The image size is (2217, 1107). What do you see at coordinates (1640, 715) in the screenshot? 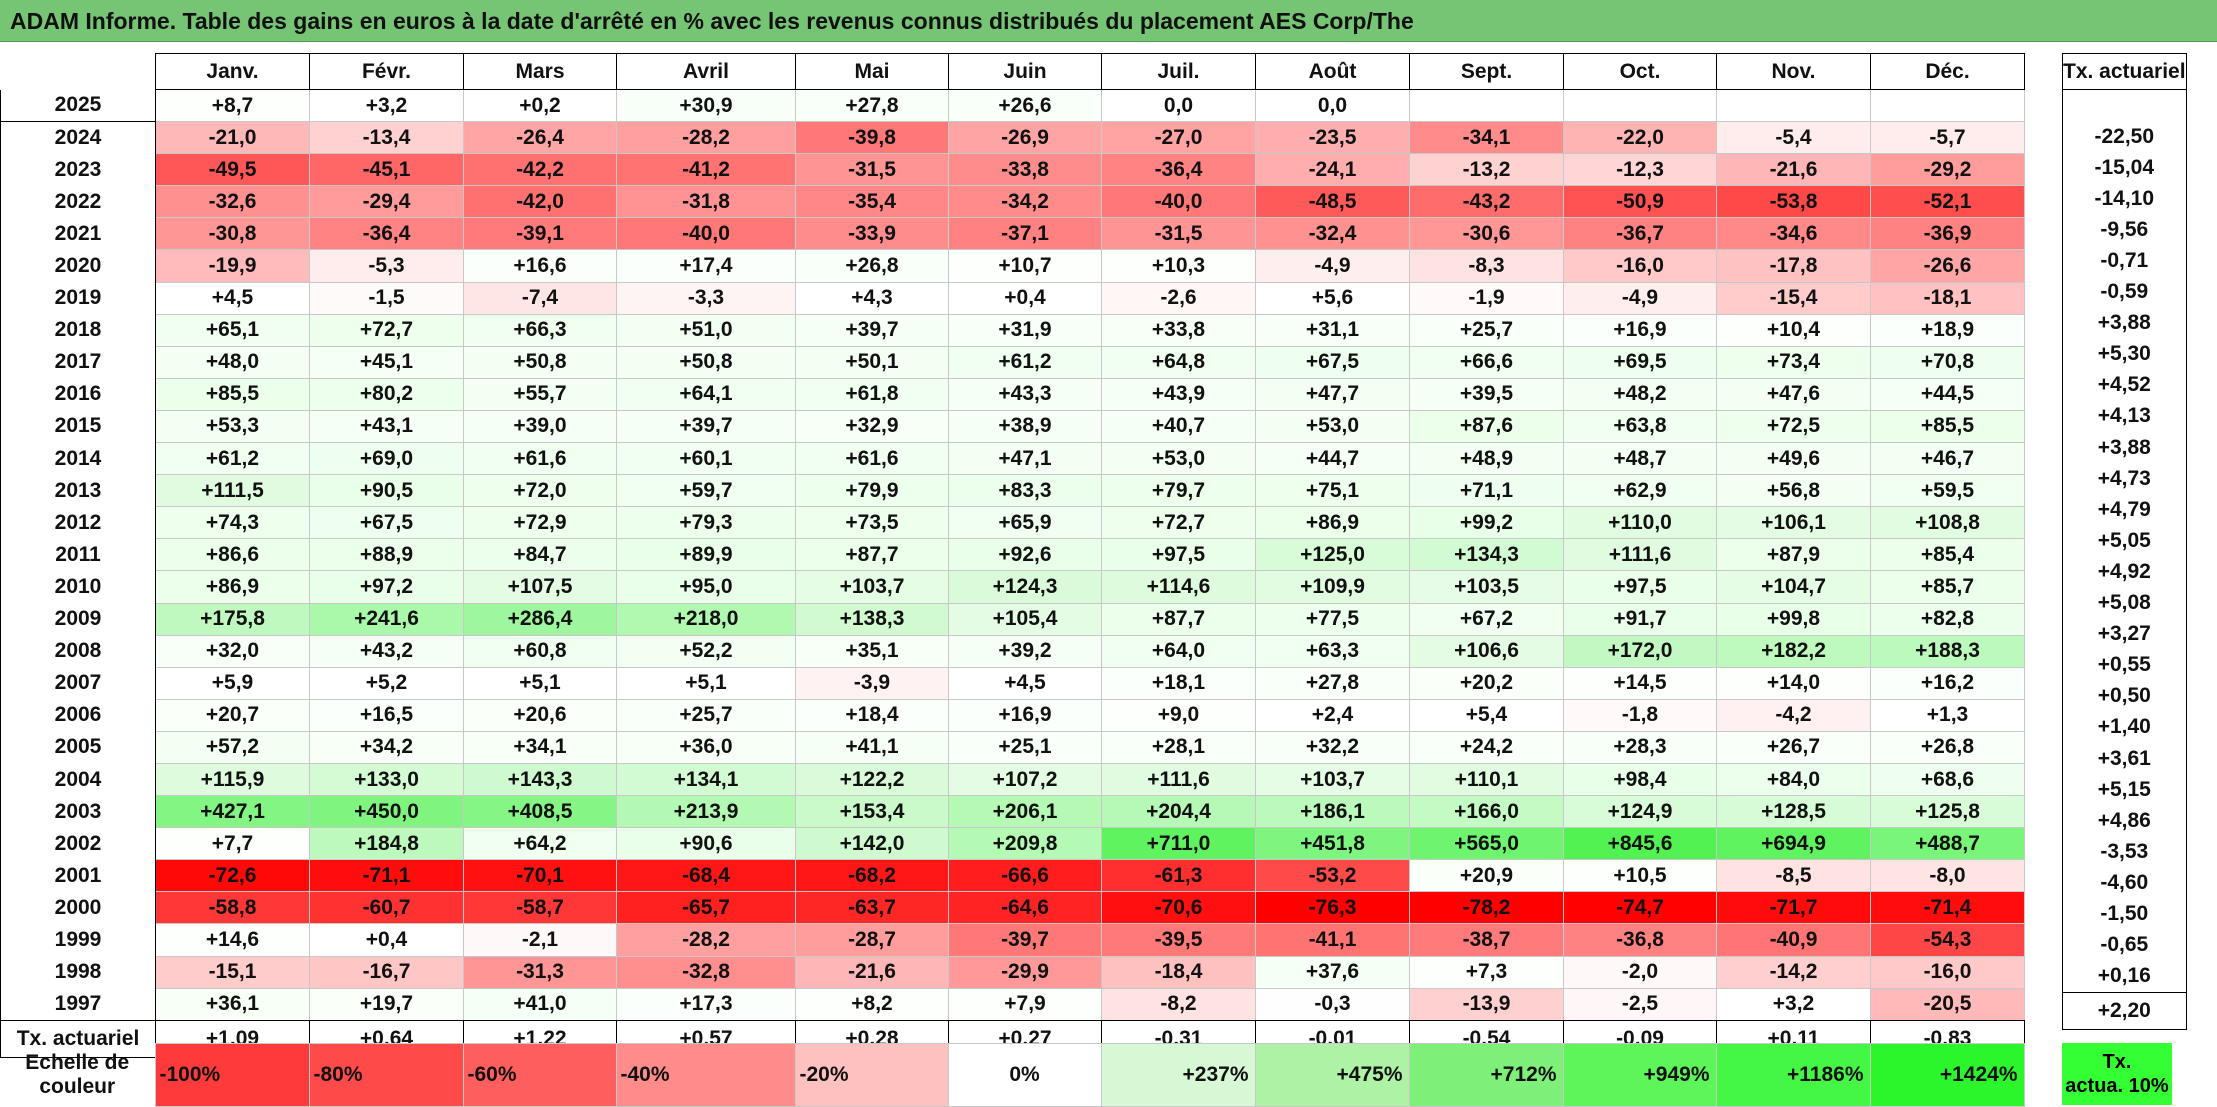
I see `gain-cell: -1,8` at bounding box center [1640, 715].